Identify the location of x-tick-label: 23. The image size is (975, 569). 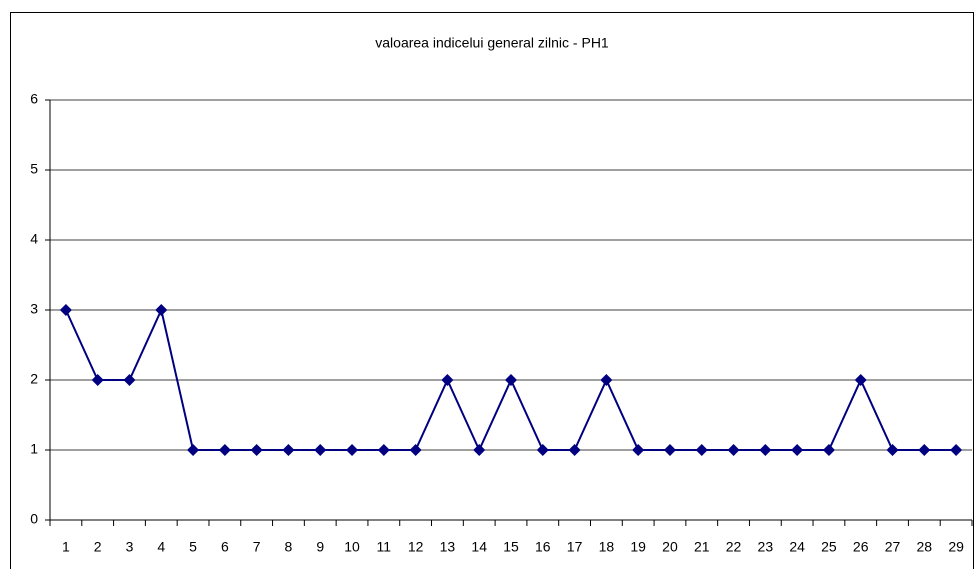
(766, 547).